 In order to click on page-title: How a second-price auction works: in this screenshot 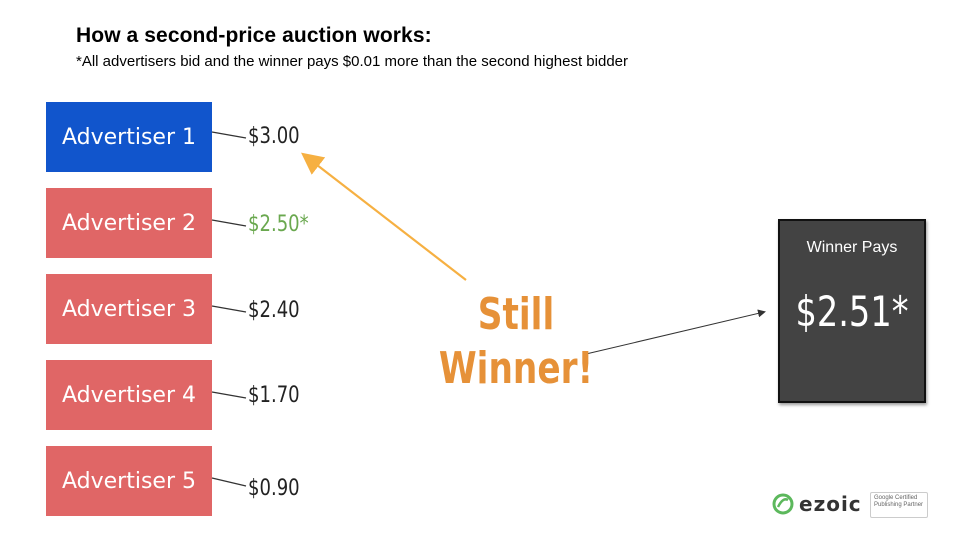, I will do `click(254, 35)`.